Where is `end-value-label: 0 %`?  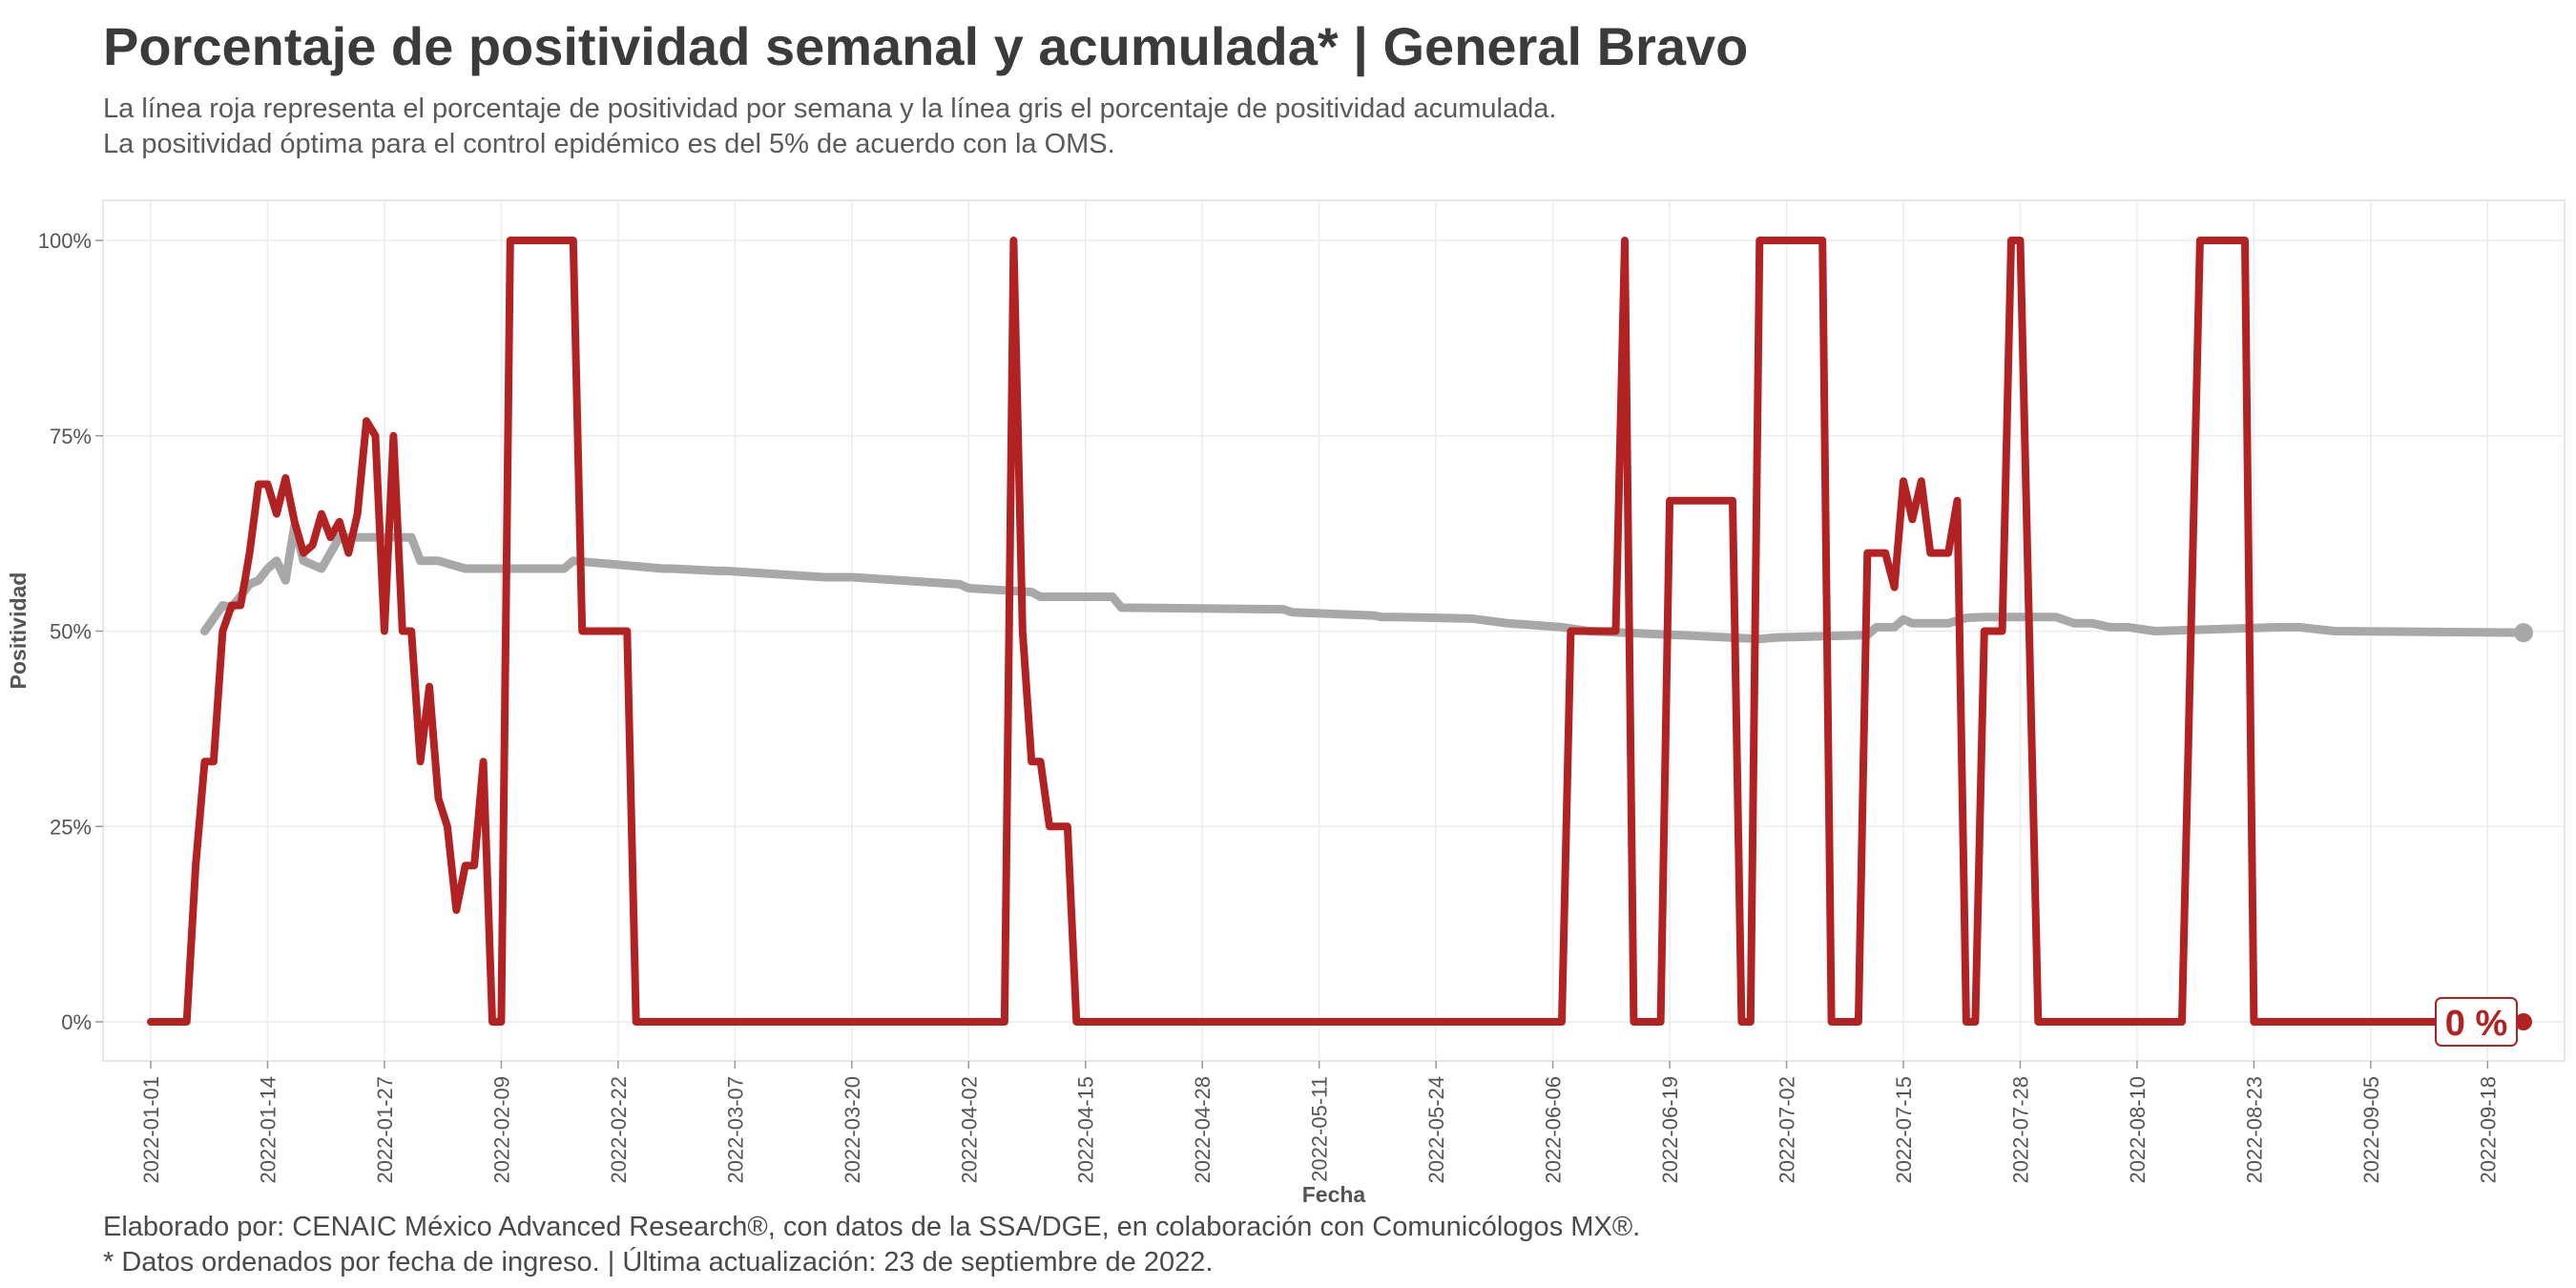 end-value-label: 0 % is located at coordinates (2476, 1024).